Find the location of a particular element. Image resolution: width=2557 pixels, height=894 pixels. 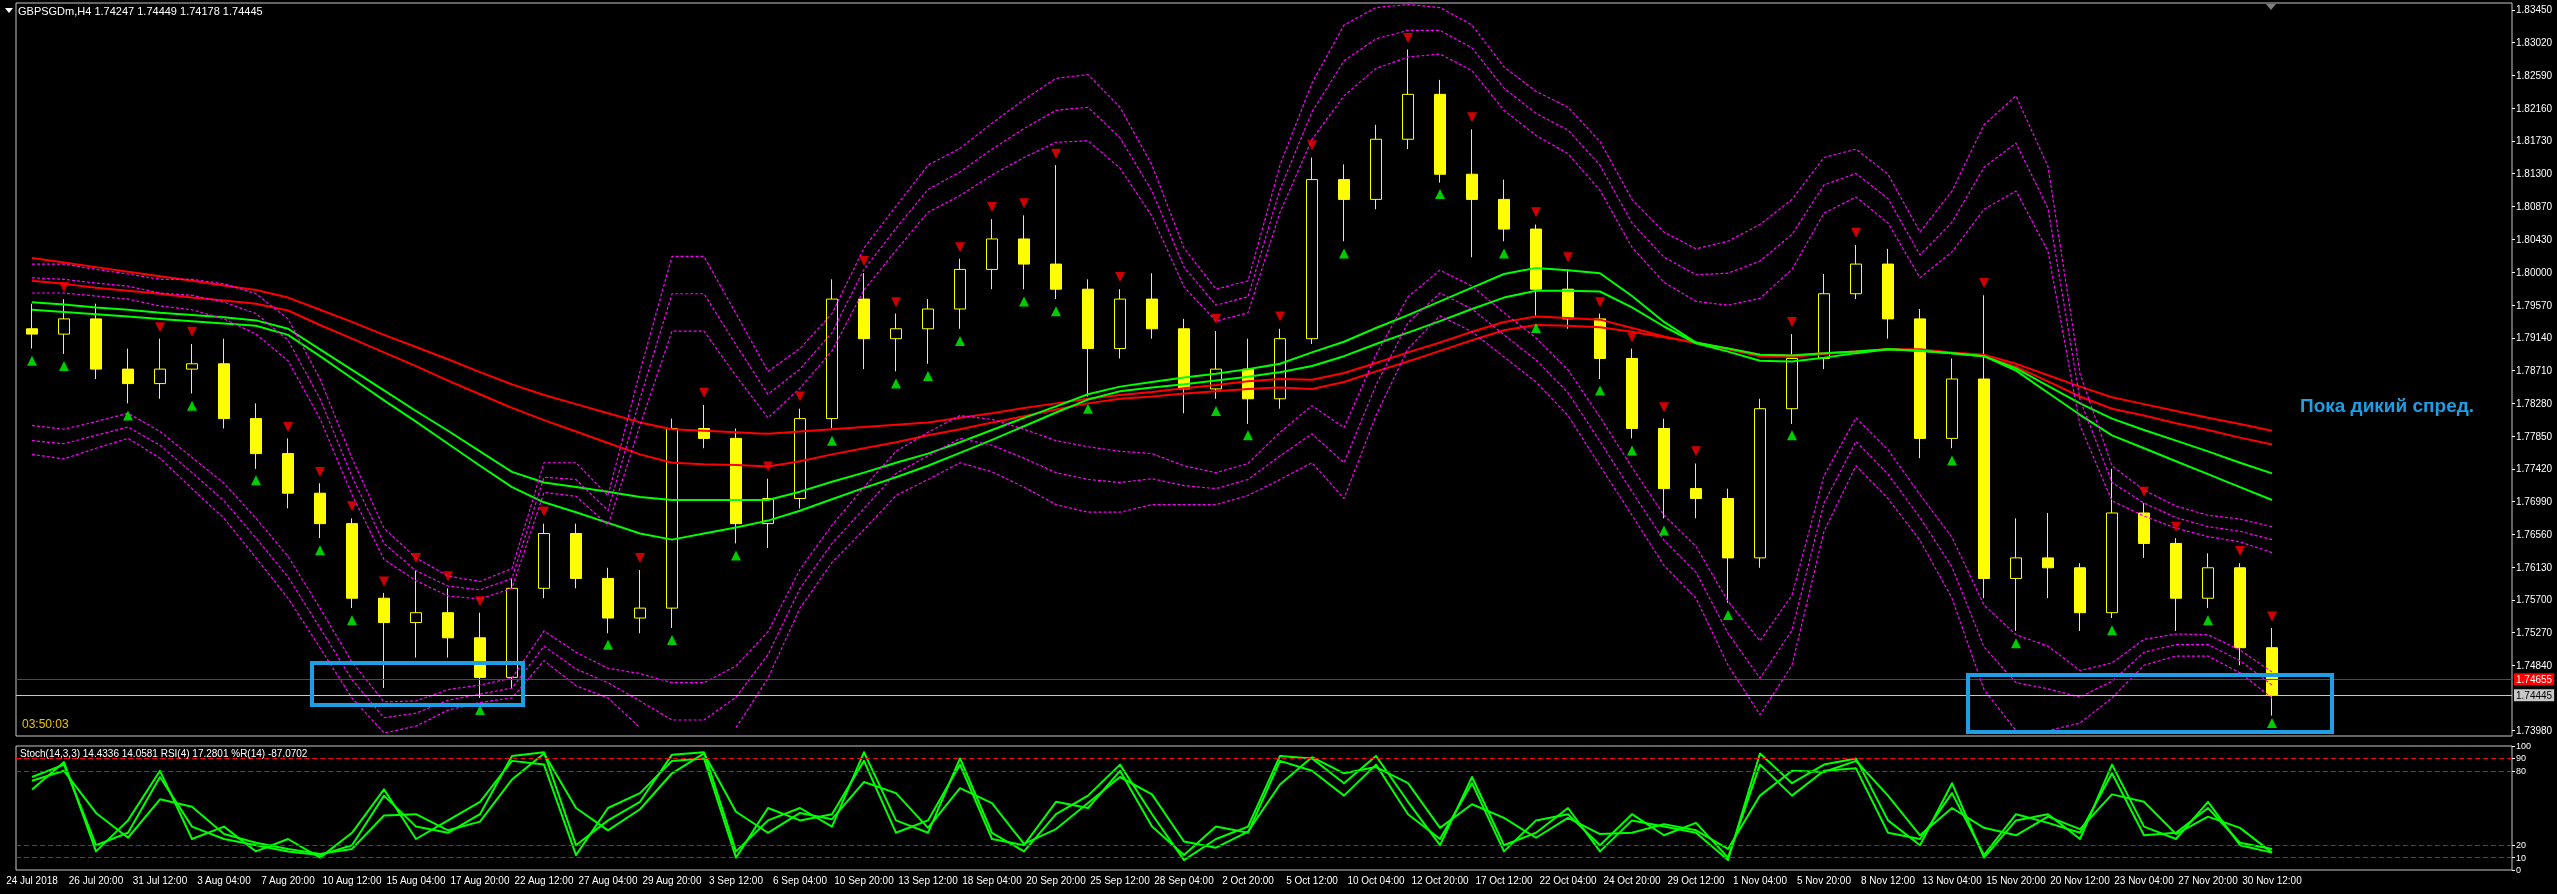

ref-line-label: 1.74655 is located at coordinates (2534, 679).